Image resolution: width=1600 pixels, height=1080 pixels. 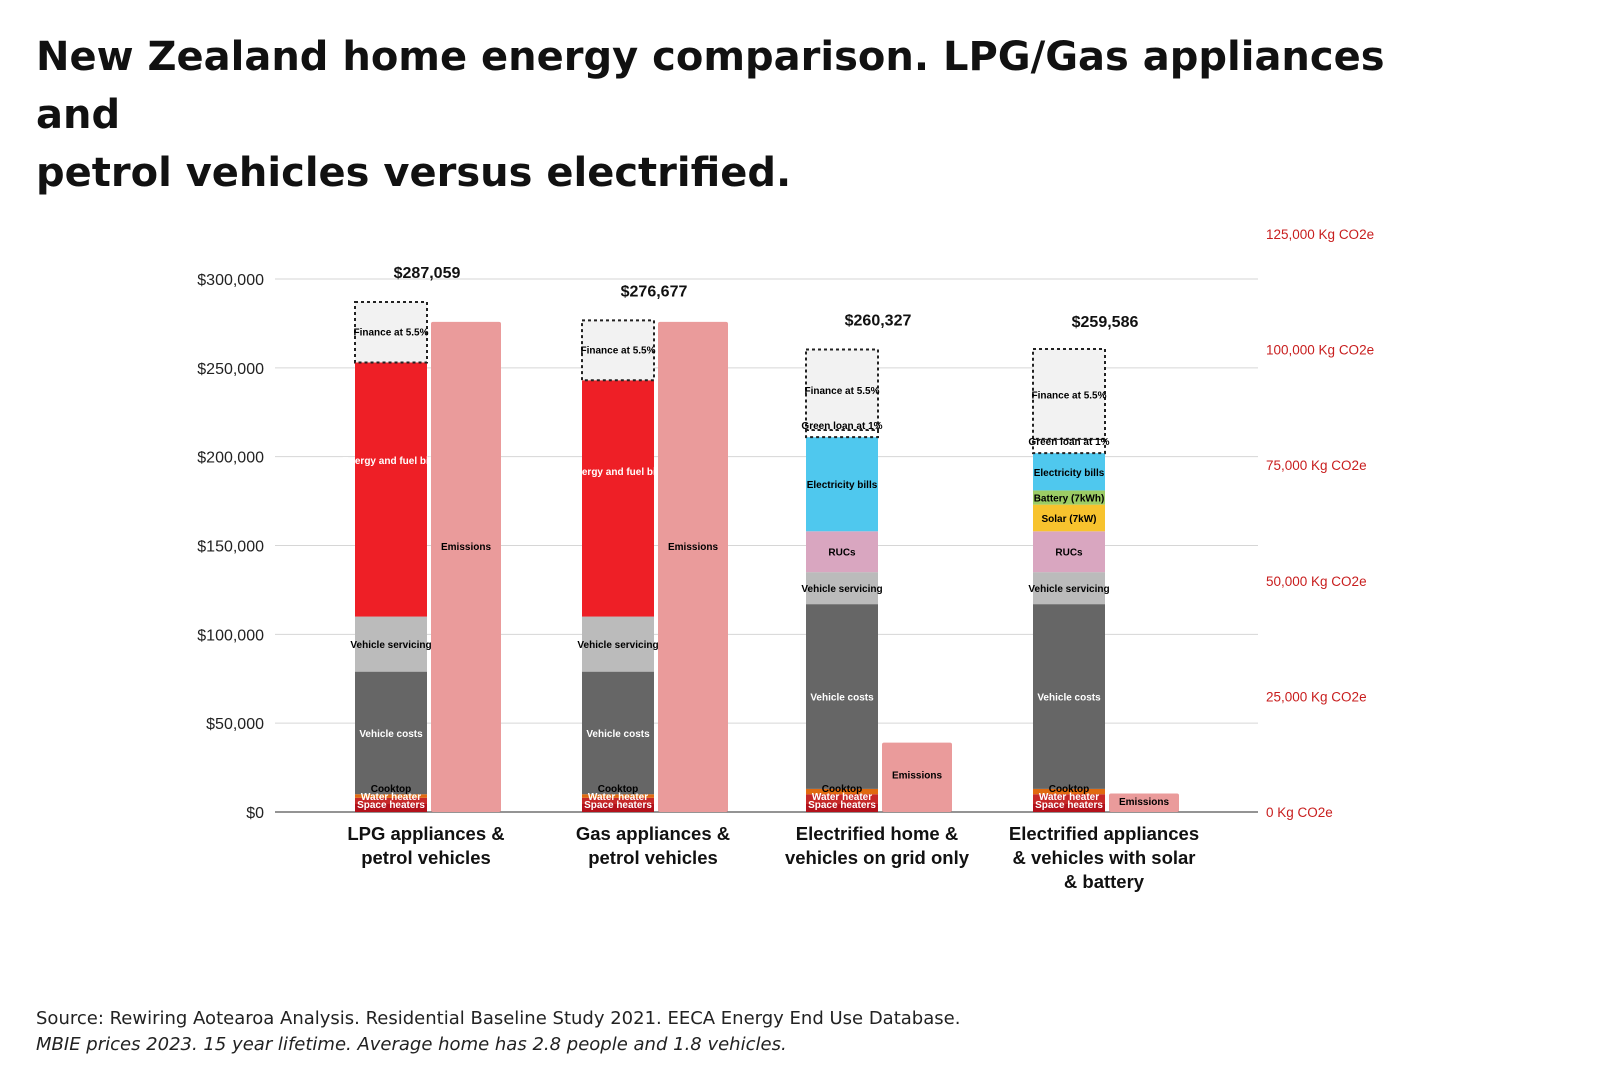 I want to click on y-axis-tick-label: $50,000, so click(x=235, y=724).